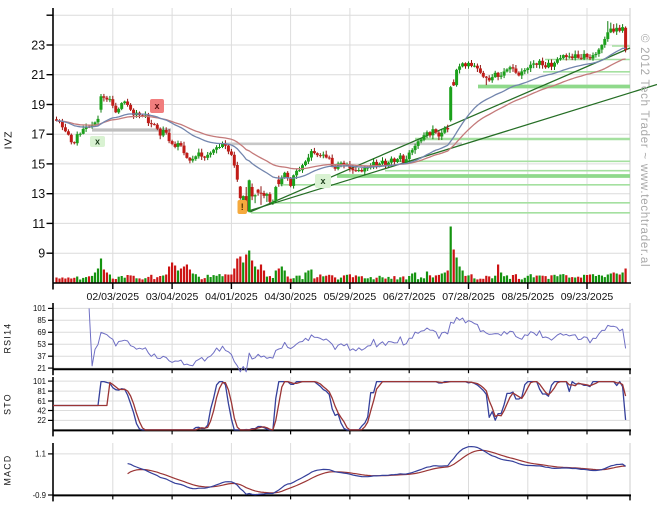 The height and width of the screenshot is (514, 657). Describe the element at coordinates (41, 356) in the screenshot. I see `svg-text: 37` at that location.